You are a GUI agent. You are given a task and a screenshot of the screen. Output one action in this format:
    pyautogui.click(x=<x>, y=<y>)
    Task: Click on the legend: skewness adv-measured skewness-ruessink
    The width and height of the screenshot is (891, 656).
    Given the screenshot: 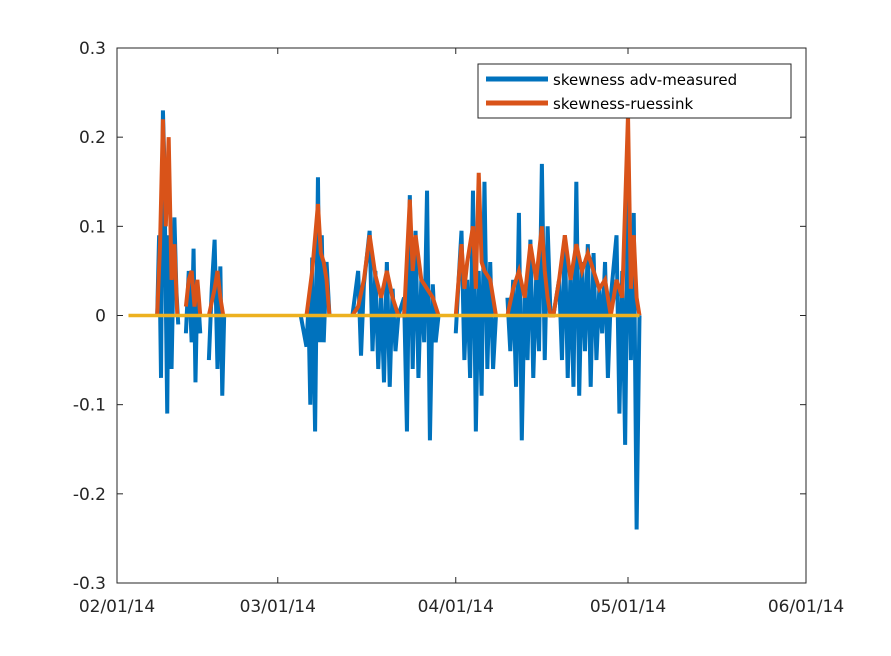 What is the action you would take?
    pyautogui.click(x=634, y=91)
    